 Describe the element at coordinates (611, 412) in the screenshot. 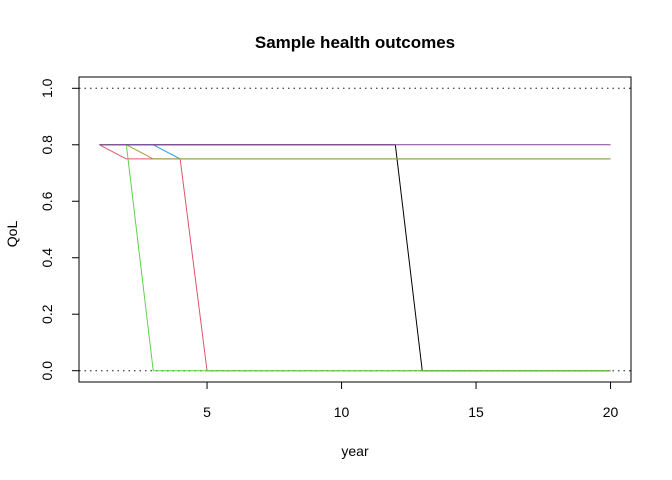

I see `x-tick-label: 20` at that location.